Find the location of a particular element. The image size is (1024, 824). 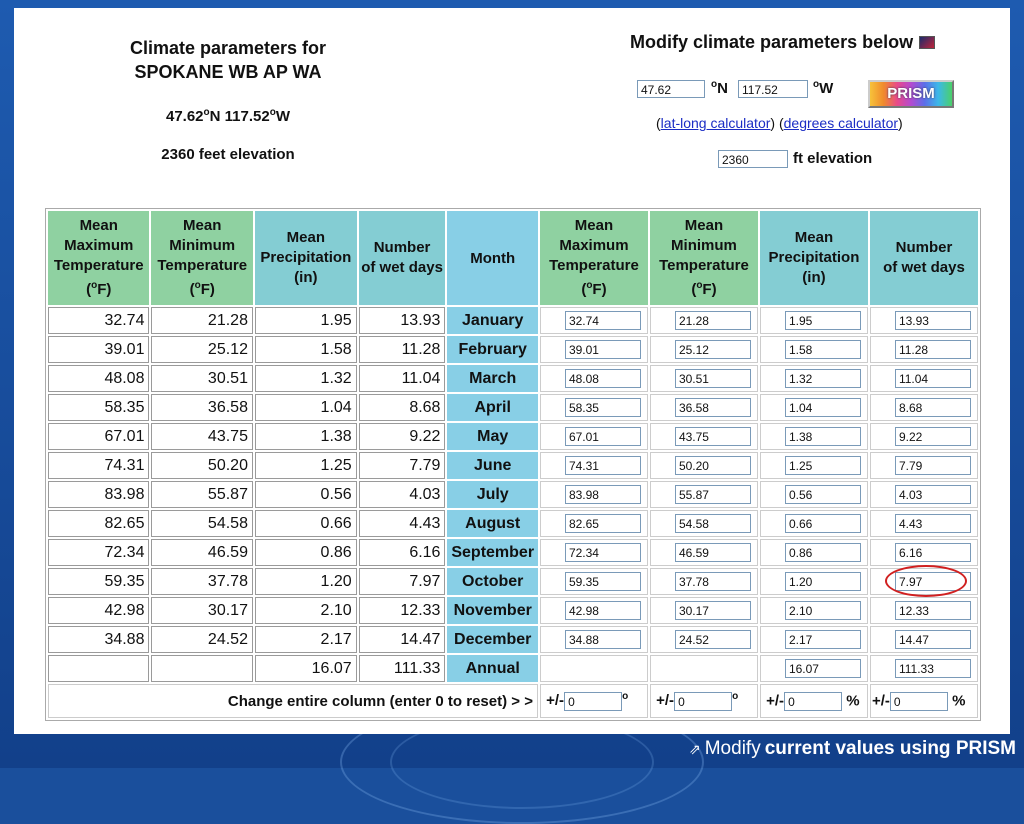

row-max-temp-input: 59.35 is located at coordinates (602, 581).